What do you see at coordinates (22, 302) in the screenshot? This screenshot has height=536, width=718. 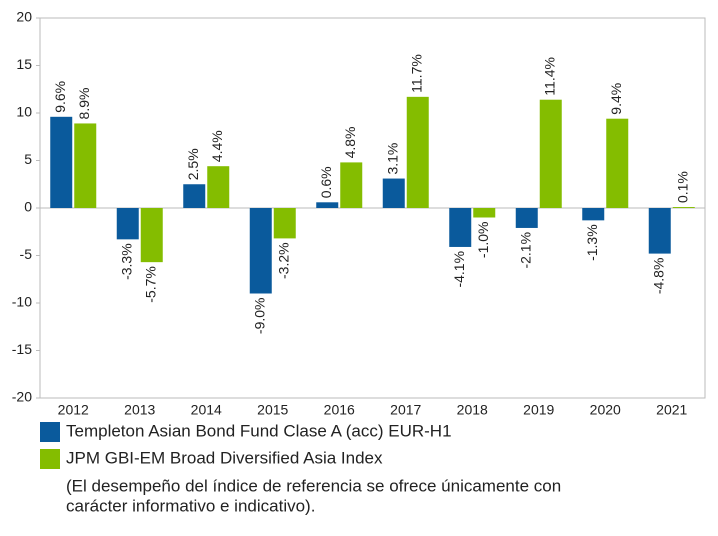 I see `y-tick-label: -10` at bounding box center [22, 302].